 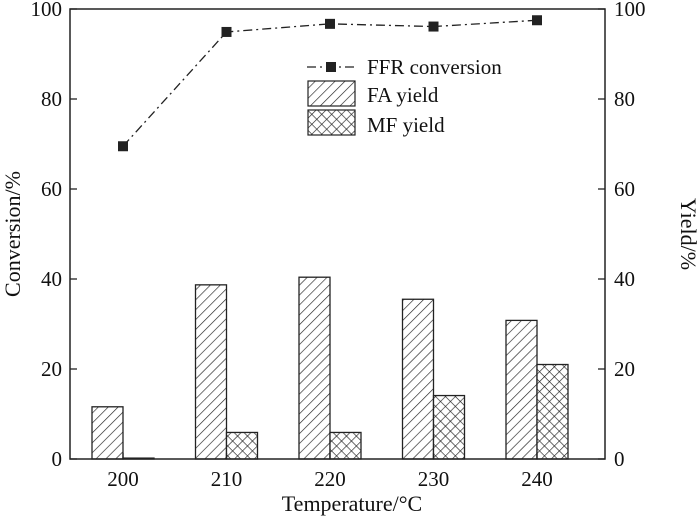 I want to click on y-tick-label-left: 40, so click(x=51, y=279).